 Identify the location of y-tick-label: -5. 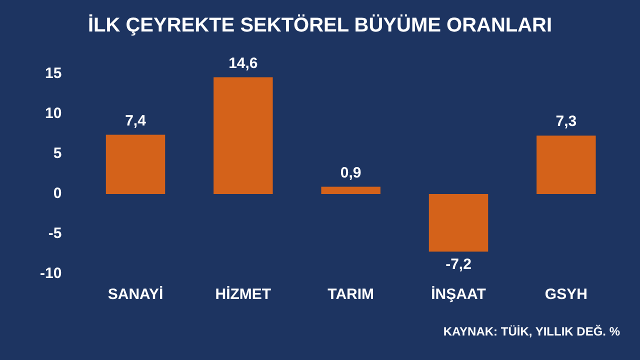
(55, 233).